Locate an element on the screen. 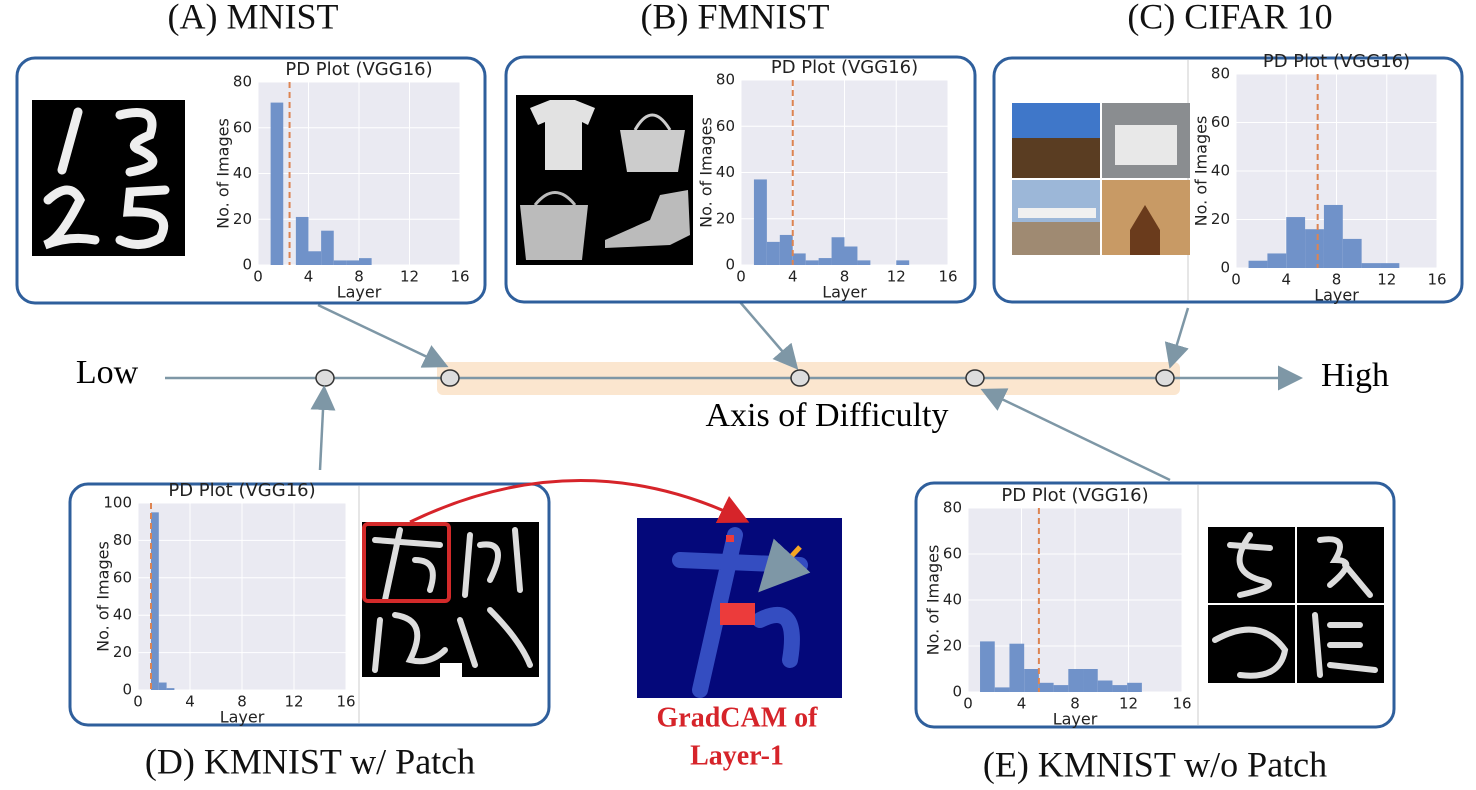  panel-caption: (B) FMNIST is located at coordinates (734, 18).